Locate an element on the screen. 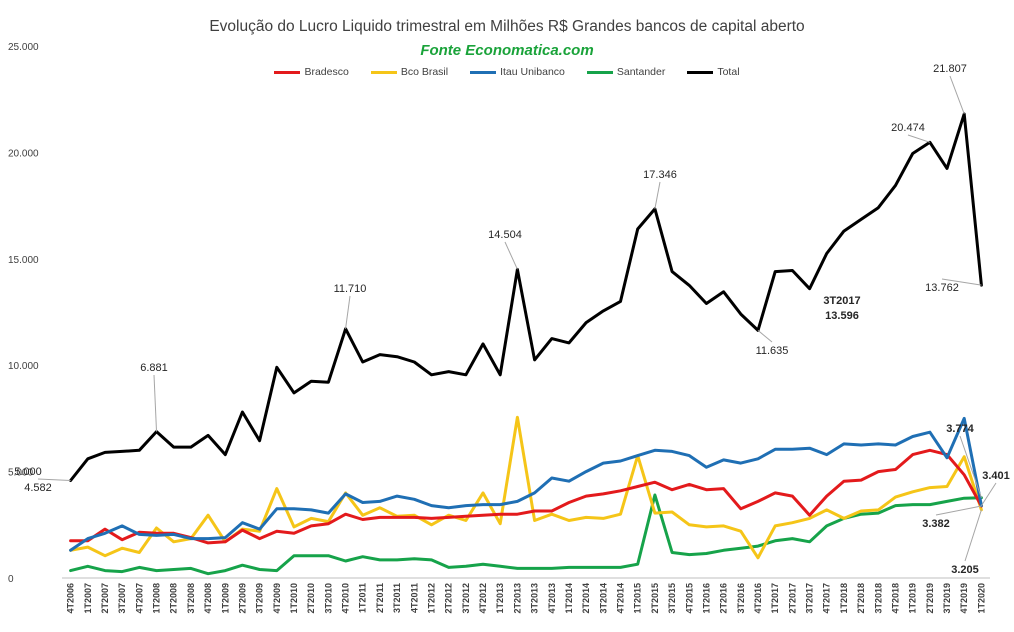  x-tick-label: 3T2008 is located at coordinates (191, 598).